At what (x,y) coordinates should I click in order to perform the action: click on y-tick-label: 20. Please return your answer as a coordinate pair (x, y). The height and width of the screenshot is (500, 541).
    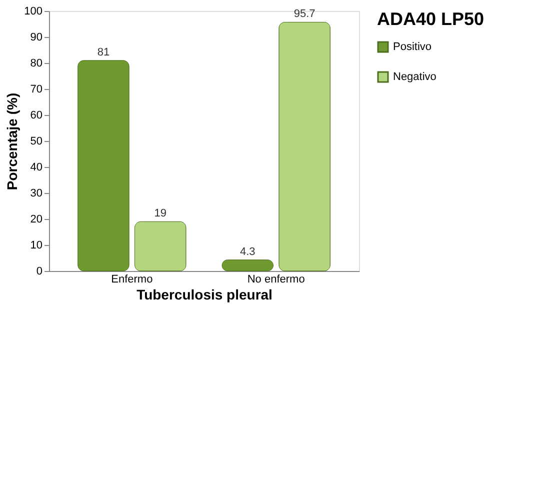
    Looking at the image, I should click on (36, 220).